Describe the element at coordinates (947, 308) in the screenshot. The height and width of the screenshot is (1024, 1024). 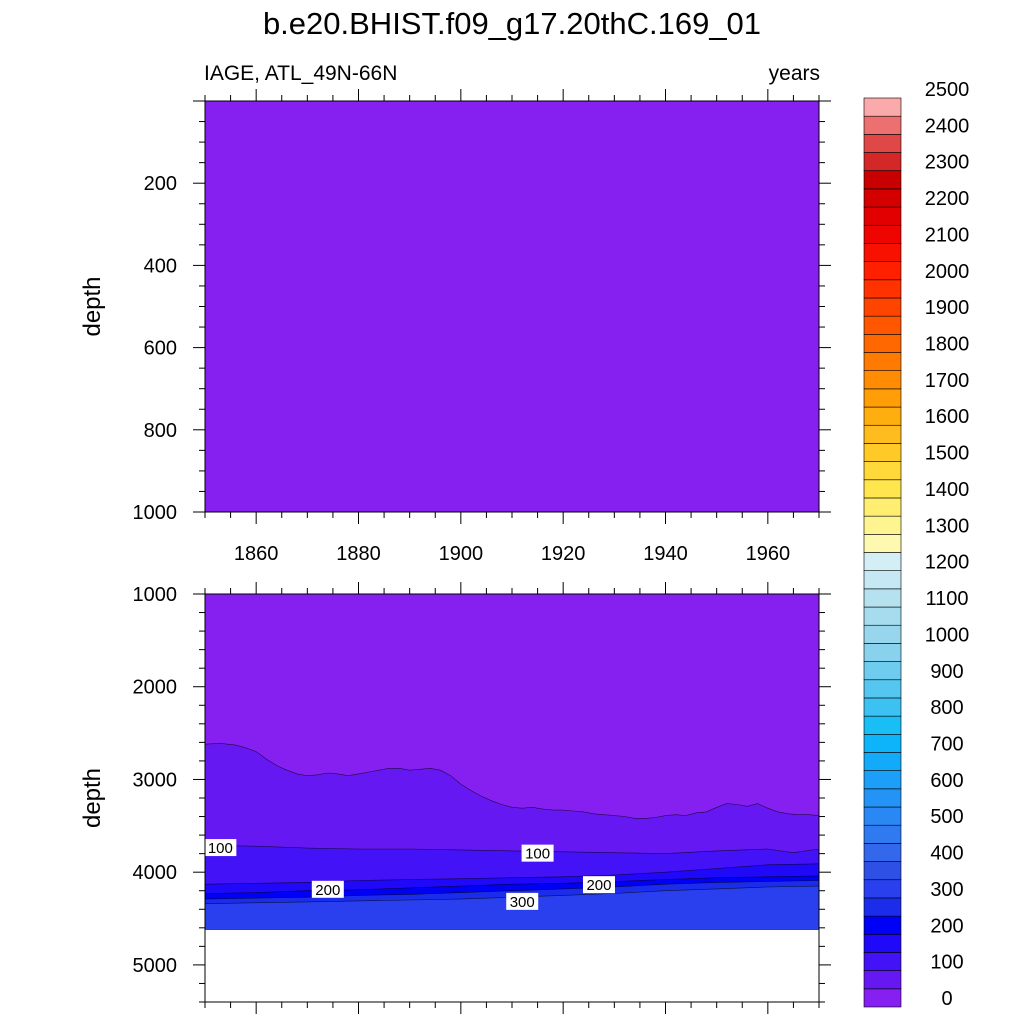
I see `colorbar-label: 1900` at that location.